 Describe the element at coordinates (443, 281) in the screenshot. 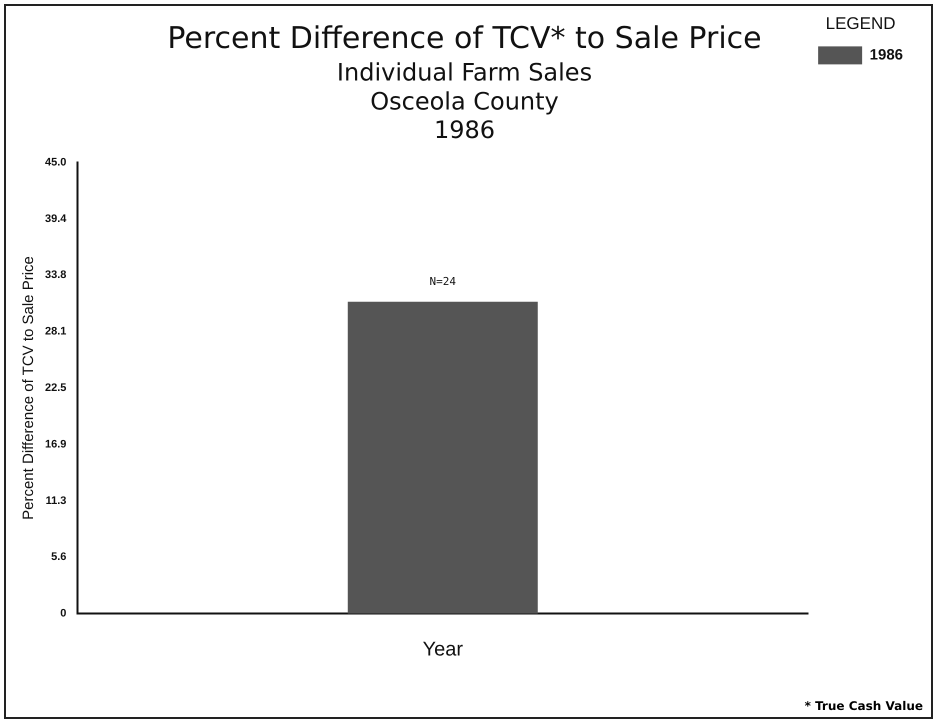

I see `annotation: N=24` at that location.